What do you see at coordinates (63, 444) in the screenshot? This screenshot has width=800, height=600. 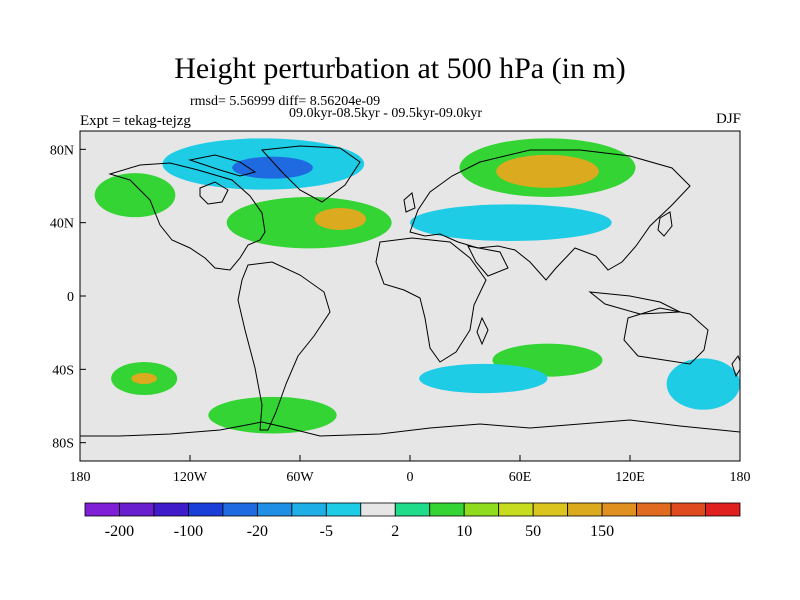 I see `lat-tick-label: 80S` at bounding box center [63, 444].